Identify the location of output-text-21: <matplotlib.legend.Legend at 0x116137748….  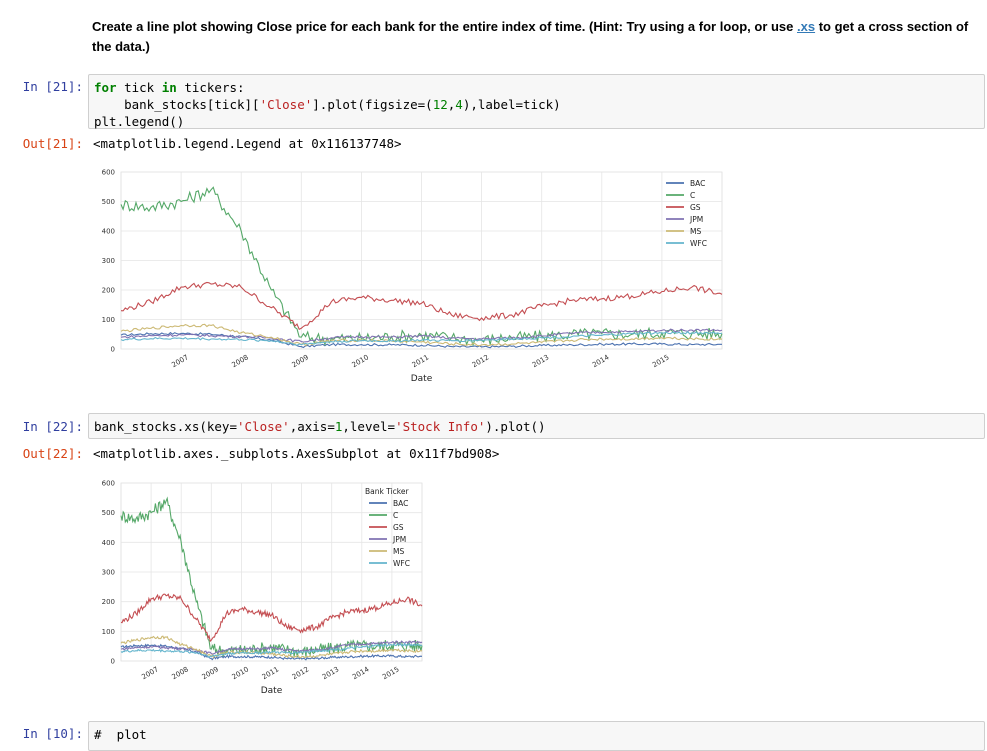
(247, 143).